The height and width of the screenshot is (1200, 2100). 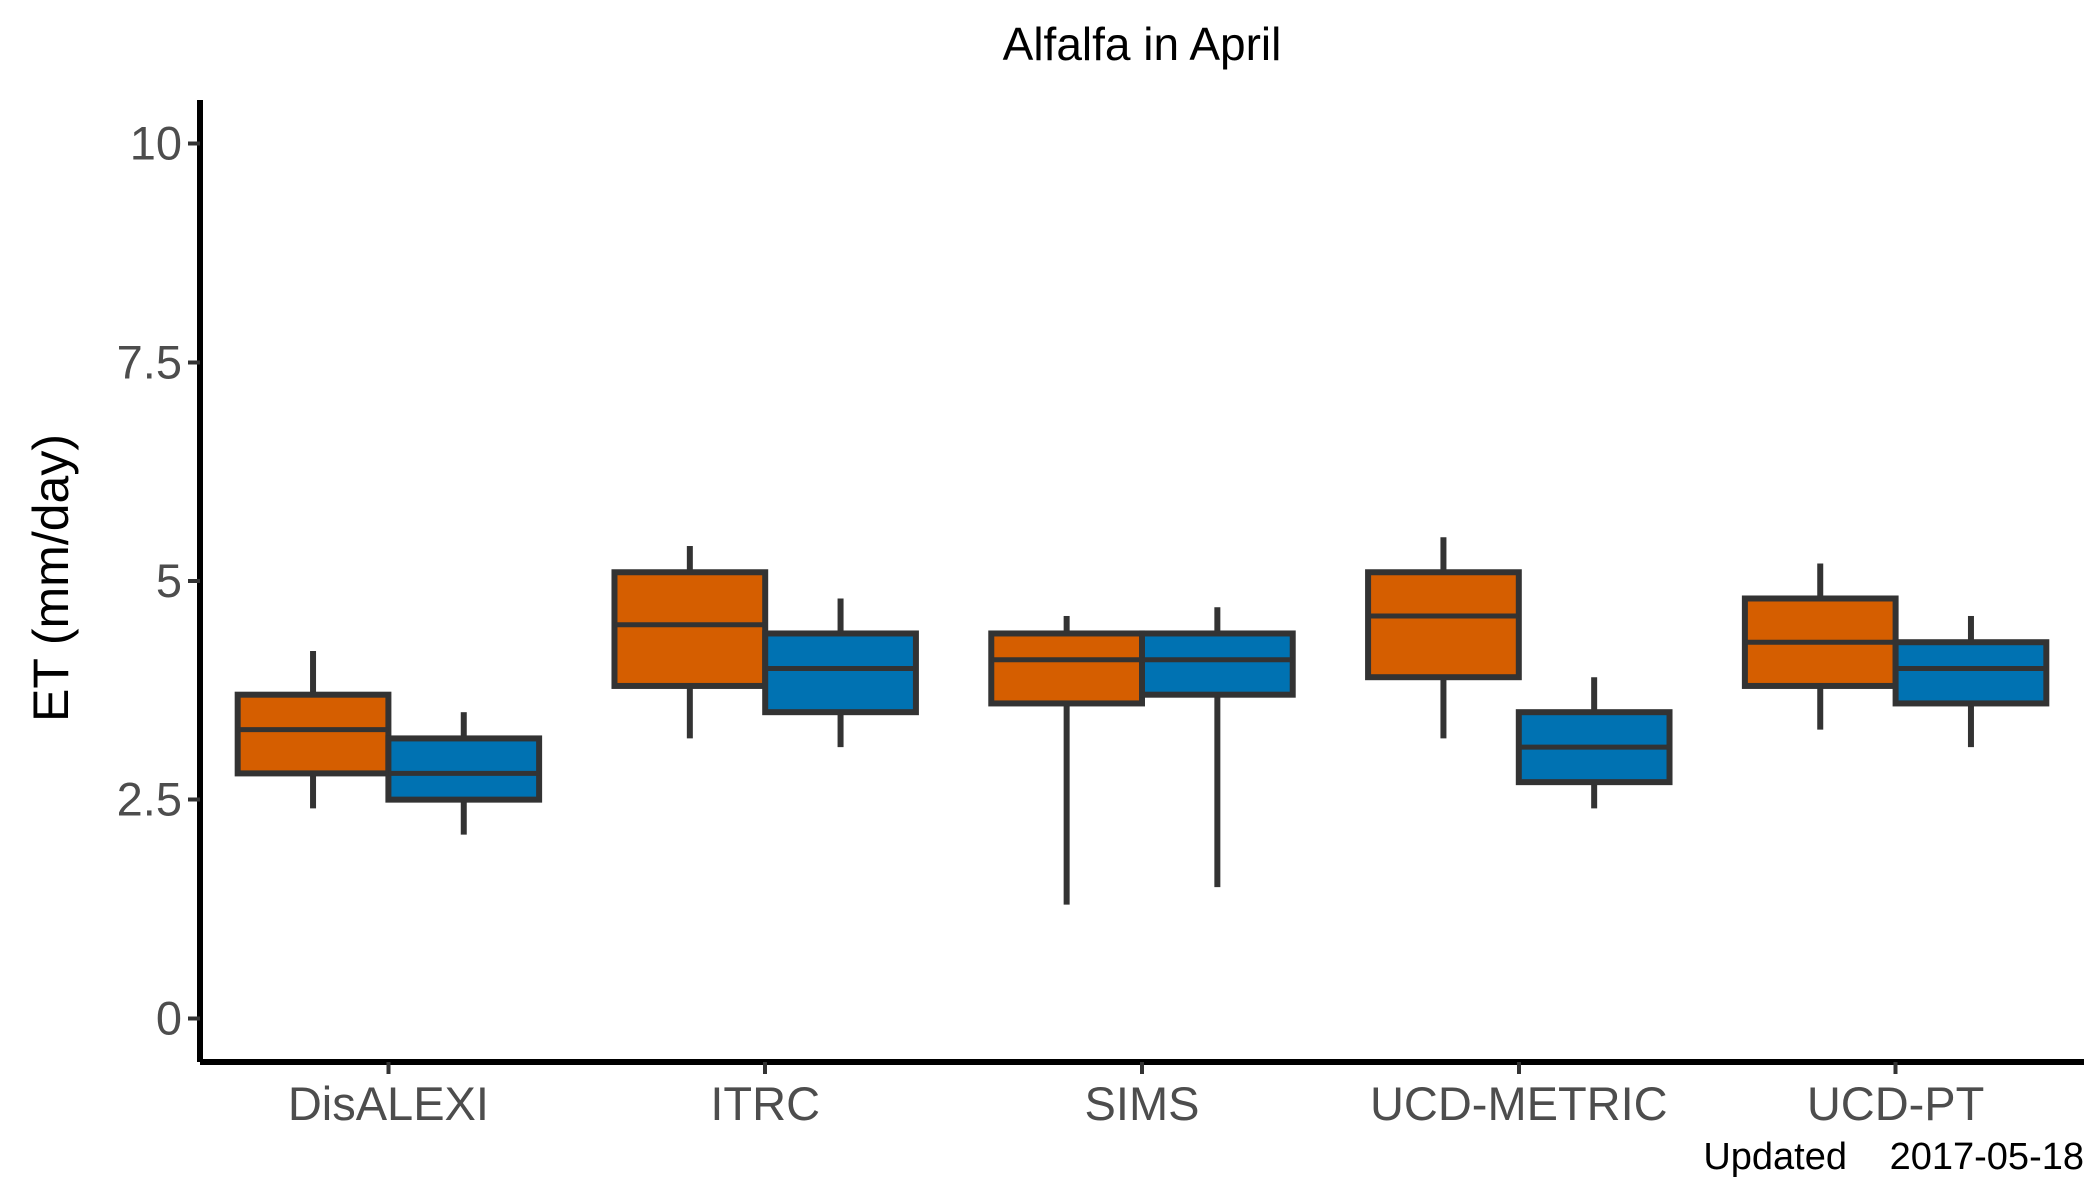 What do you see at coordinates (156, 143) in the screenshot?
I see `y-tick-label: 10` at bounding box center [156, 143].